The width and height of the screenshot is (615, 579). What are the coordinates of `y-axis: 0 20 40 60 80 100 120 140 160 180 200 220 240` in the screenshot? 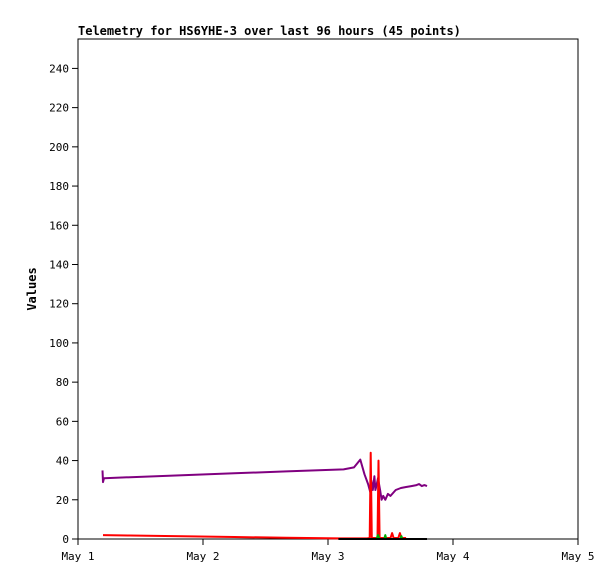 It's located at (63, 304).